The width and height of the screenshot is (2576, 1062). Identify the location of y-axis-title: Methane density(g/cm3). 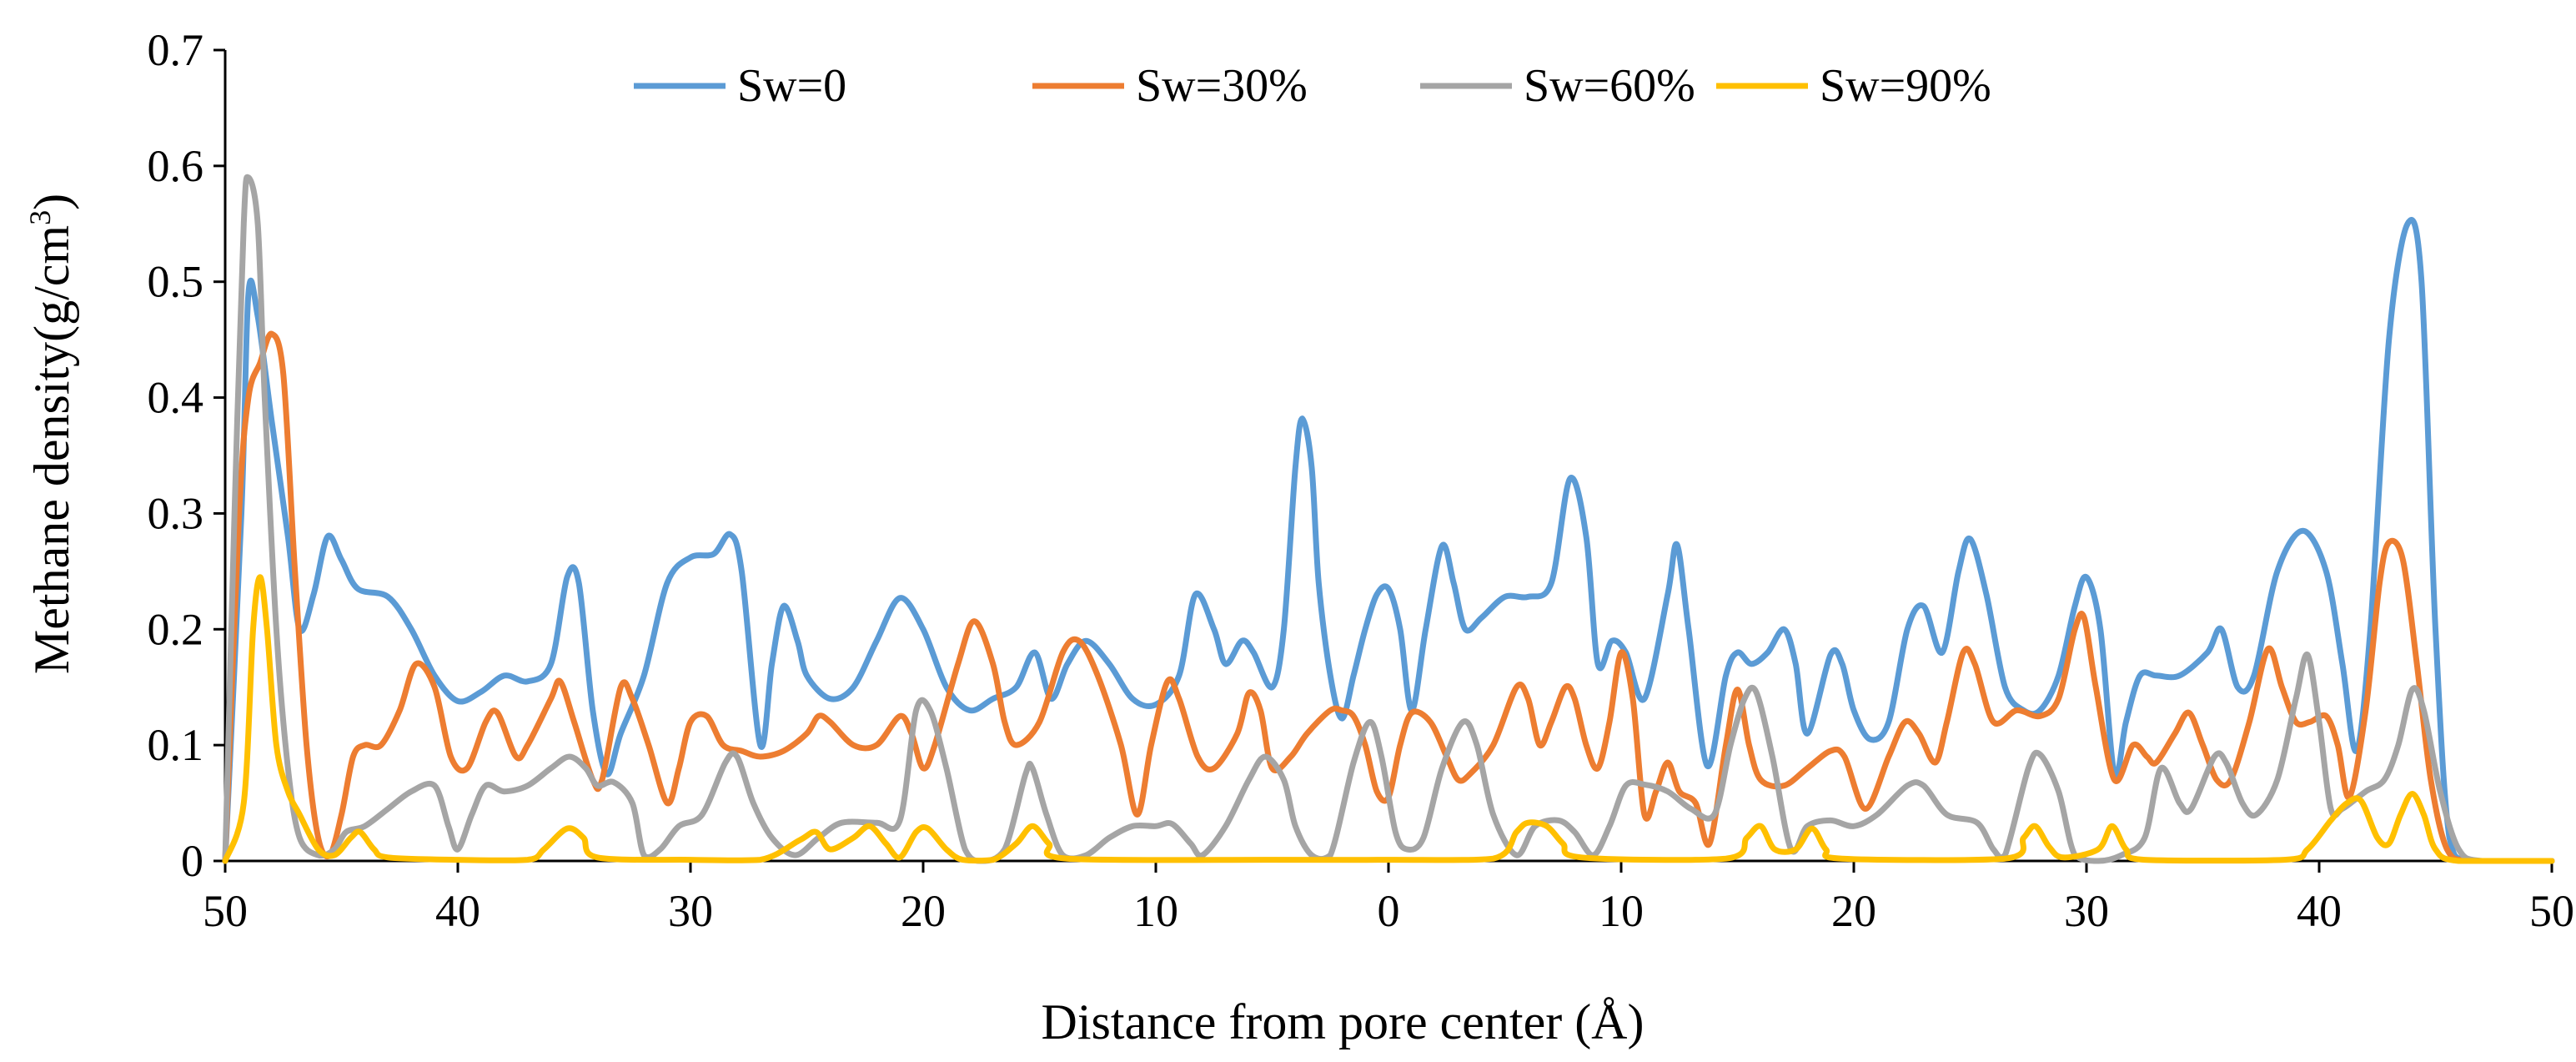
(51, 434).